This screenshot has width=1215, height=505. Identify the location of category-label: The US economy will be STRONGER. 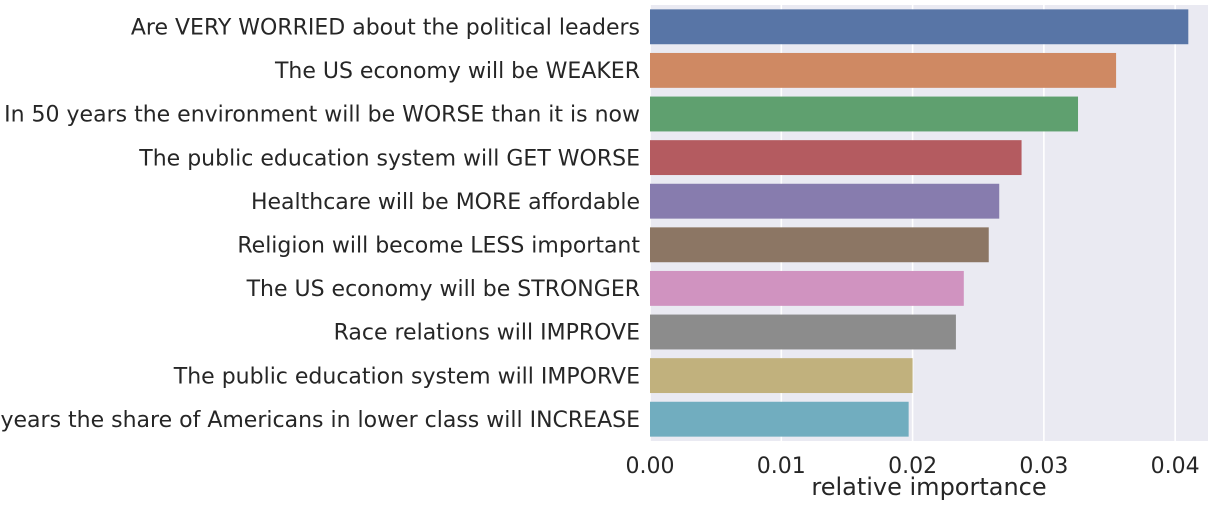
(443, 289).